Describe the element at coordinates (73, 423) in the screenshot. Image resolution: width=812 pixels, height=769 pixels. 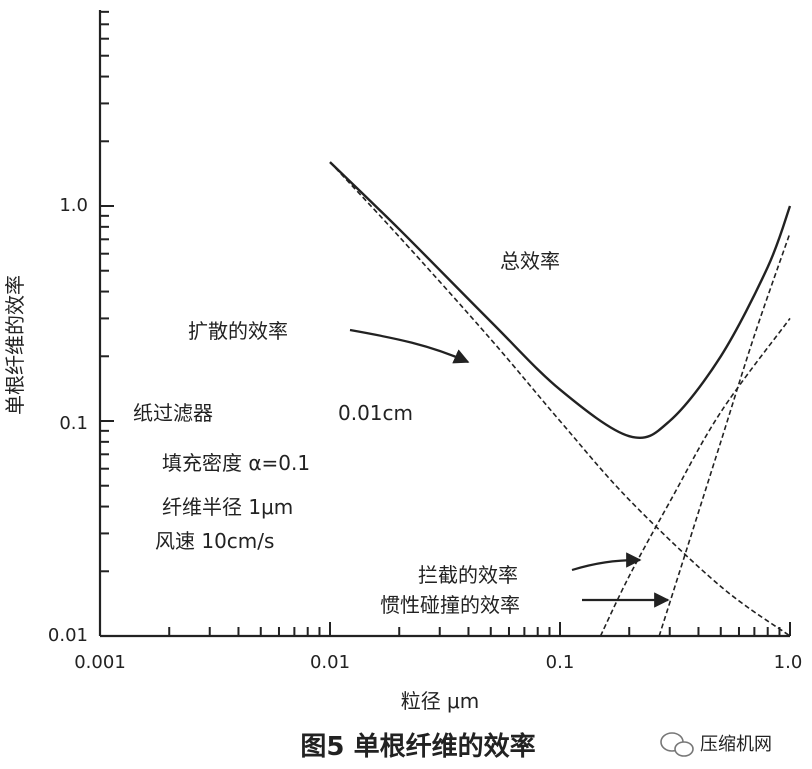
I see `y-tick-label-01: 0.1` at that location.